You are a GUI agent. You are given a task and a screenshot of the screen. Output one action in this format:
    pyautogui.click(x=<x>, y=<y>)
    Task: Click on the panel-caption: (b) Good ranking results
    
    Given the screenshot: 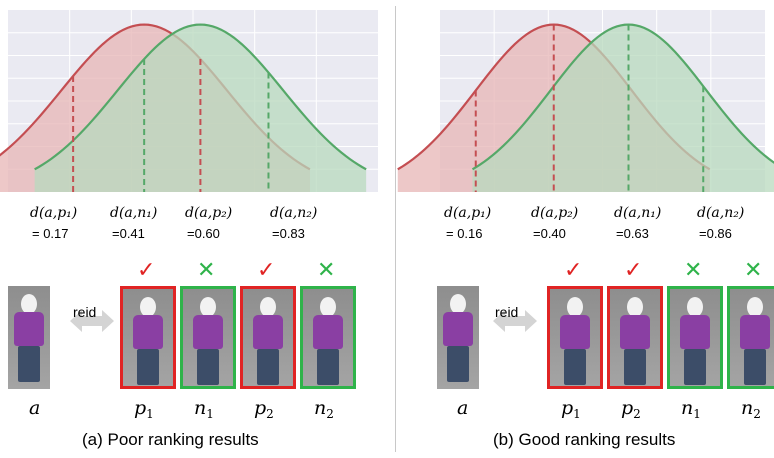 What is the action you would take?
    pyautogui.click(x=584, y=439)
    